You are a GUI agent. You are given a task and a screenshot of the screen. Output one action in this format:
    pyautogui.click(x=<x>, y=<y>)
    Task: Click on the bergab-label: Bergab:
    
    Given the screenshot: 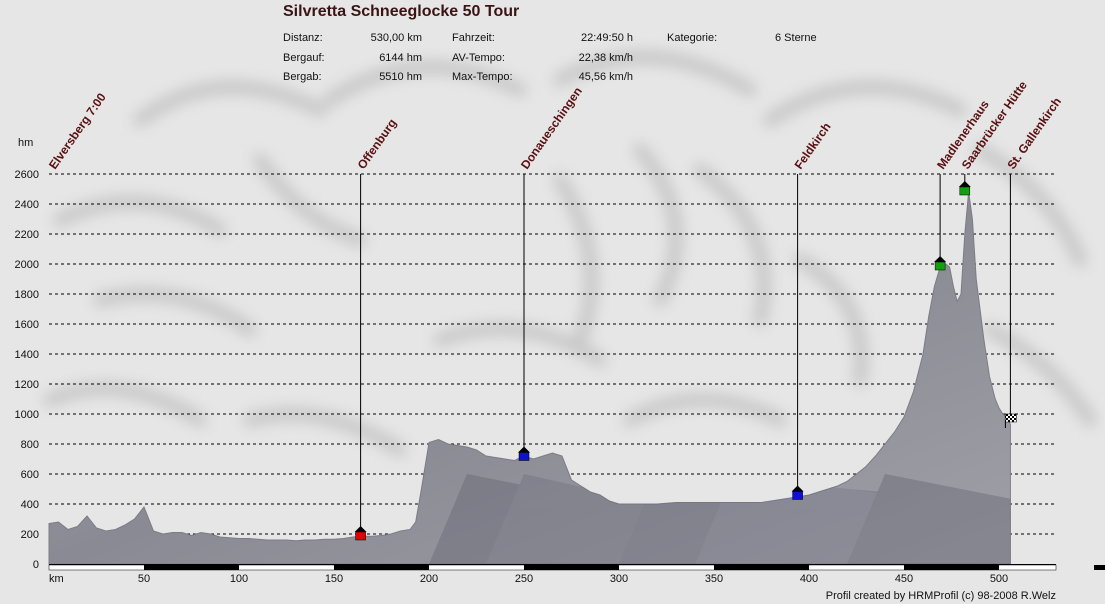 What is the action you would take?
    pyautogui.click(x=302, y=77)
    